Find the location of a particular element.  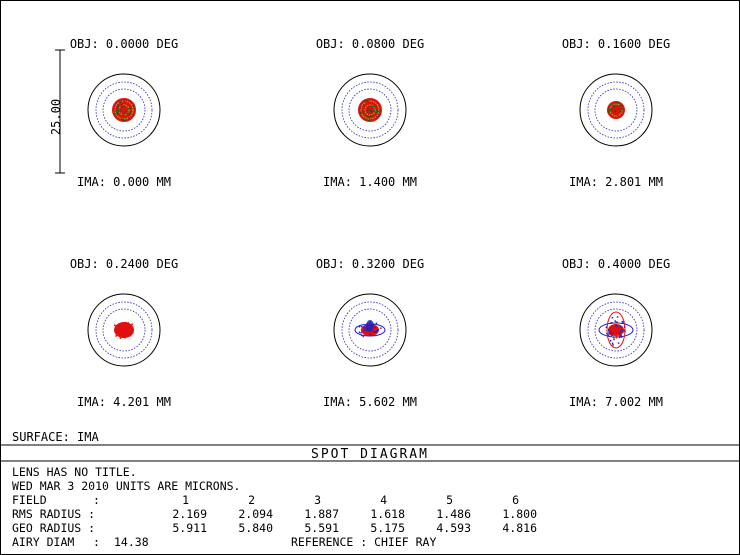

airy-circle is located at coordinates (370, 330).